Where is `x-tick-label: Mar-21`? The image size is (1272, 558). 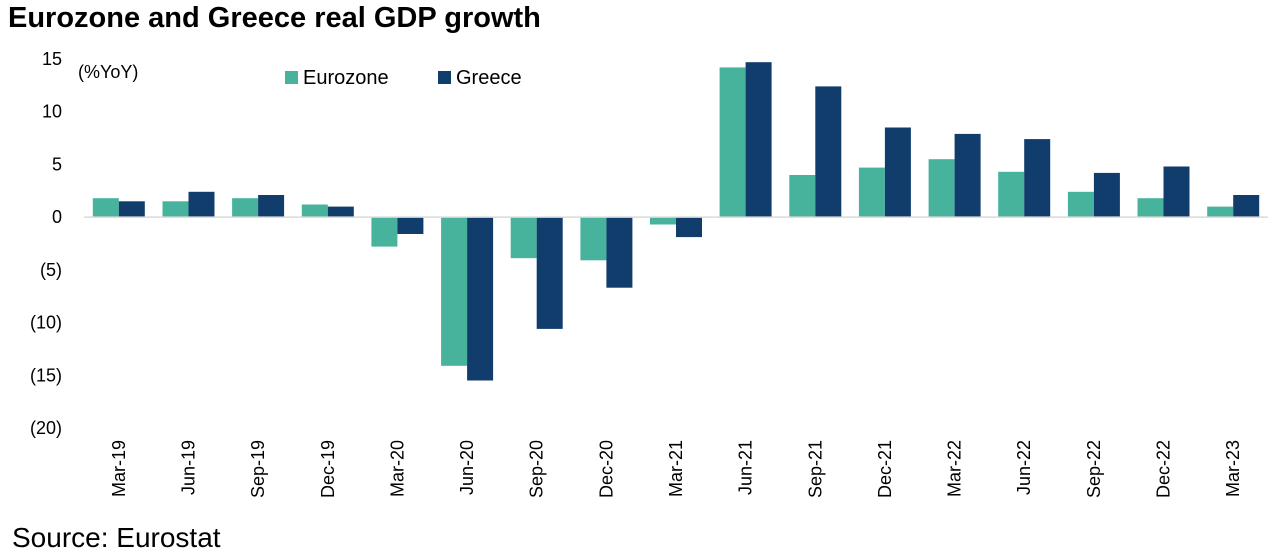 x-tick-label: Mar-21 is located at coordinates (676, 468).